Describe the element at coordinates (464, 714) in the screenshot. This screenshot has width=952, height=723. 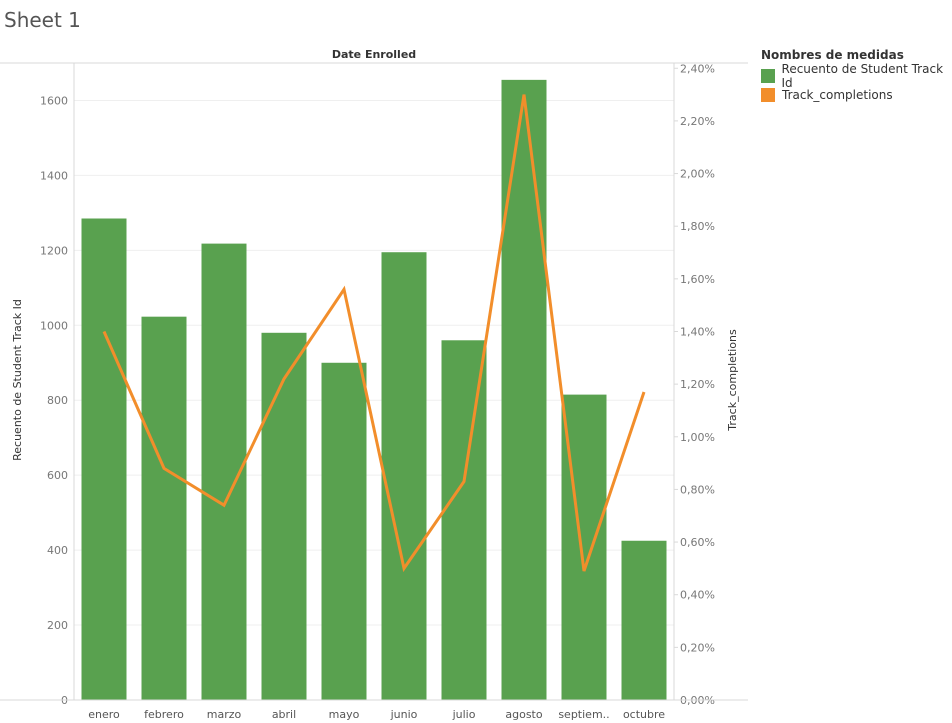
I see `x-tick-label: julio` at that location.